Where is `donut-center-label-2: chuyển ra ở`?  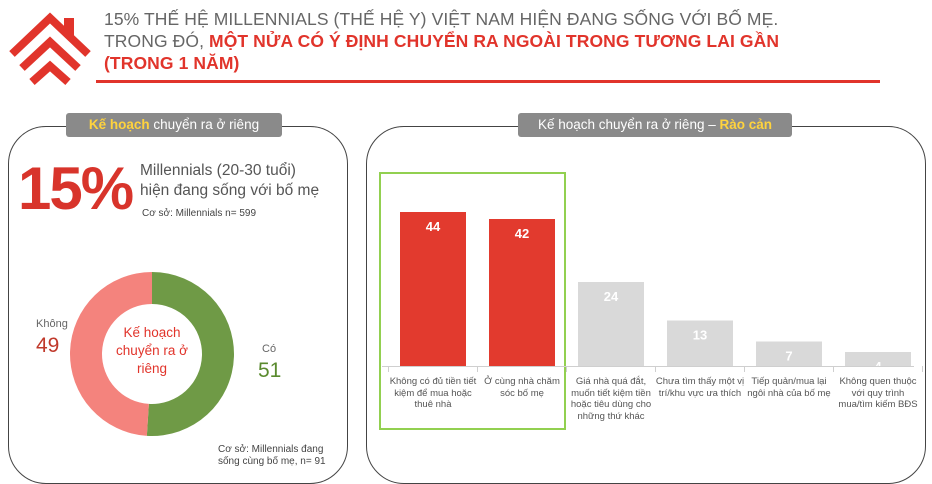 donut-center-label-2: chuyển ra ở is located at coordinates (152, 350).